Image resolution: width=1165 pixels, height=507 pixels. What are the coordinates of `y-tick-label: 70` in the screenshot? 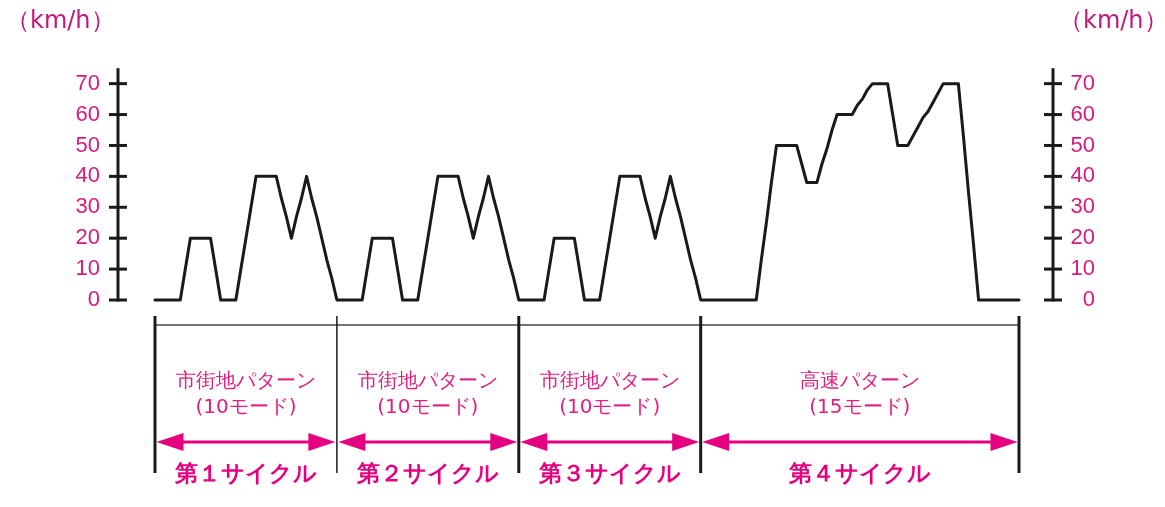 It's located at (87, 82).